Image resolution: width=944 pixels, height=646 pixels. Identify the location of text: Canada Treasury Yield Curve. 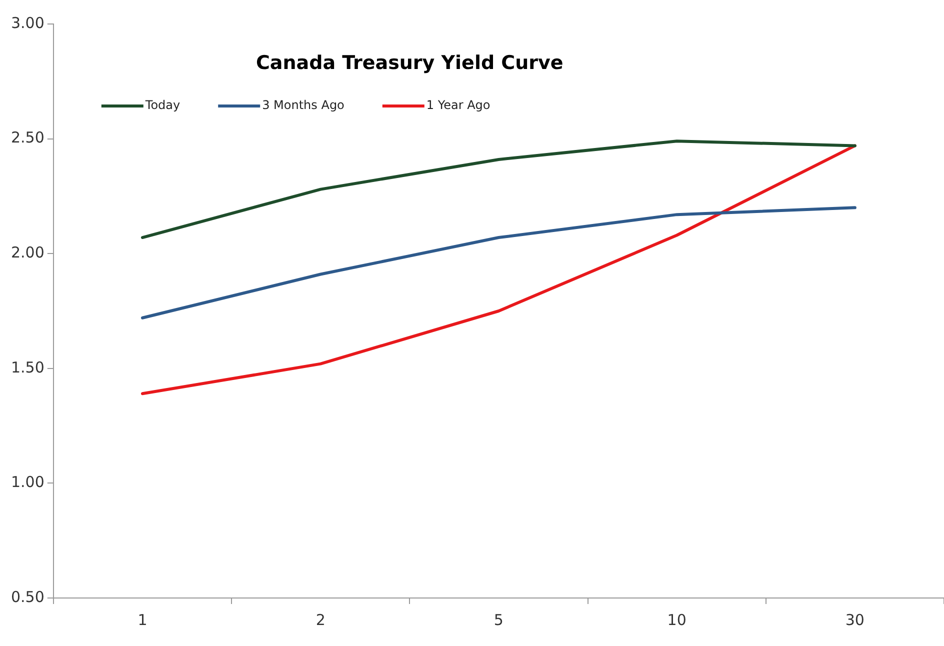
(410, 63).